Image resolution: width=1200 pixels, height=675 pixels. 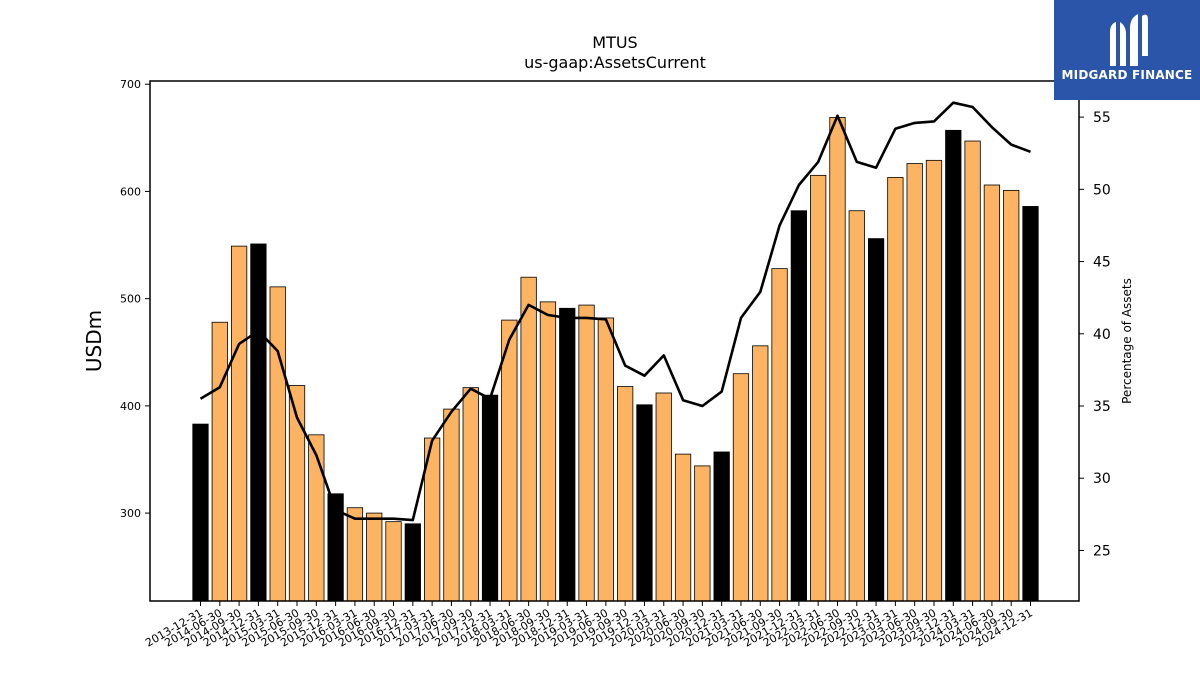 I want to click on y2-tick-label: 40, so click(x=1102, y=335).